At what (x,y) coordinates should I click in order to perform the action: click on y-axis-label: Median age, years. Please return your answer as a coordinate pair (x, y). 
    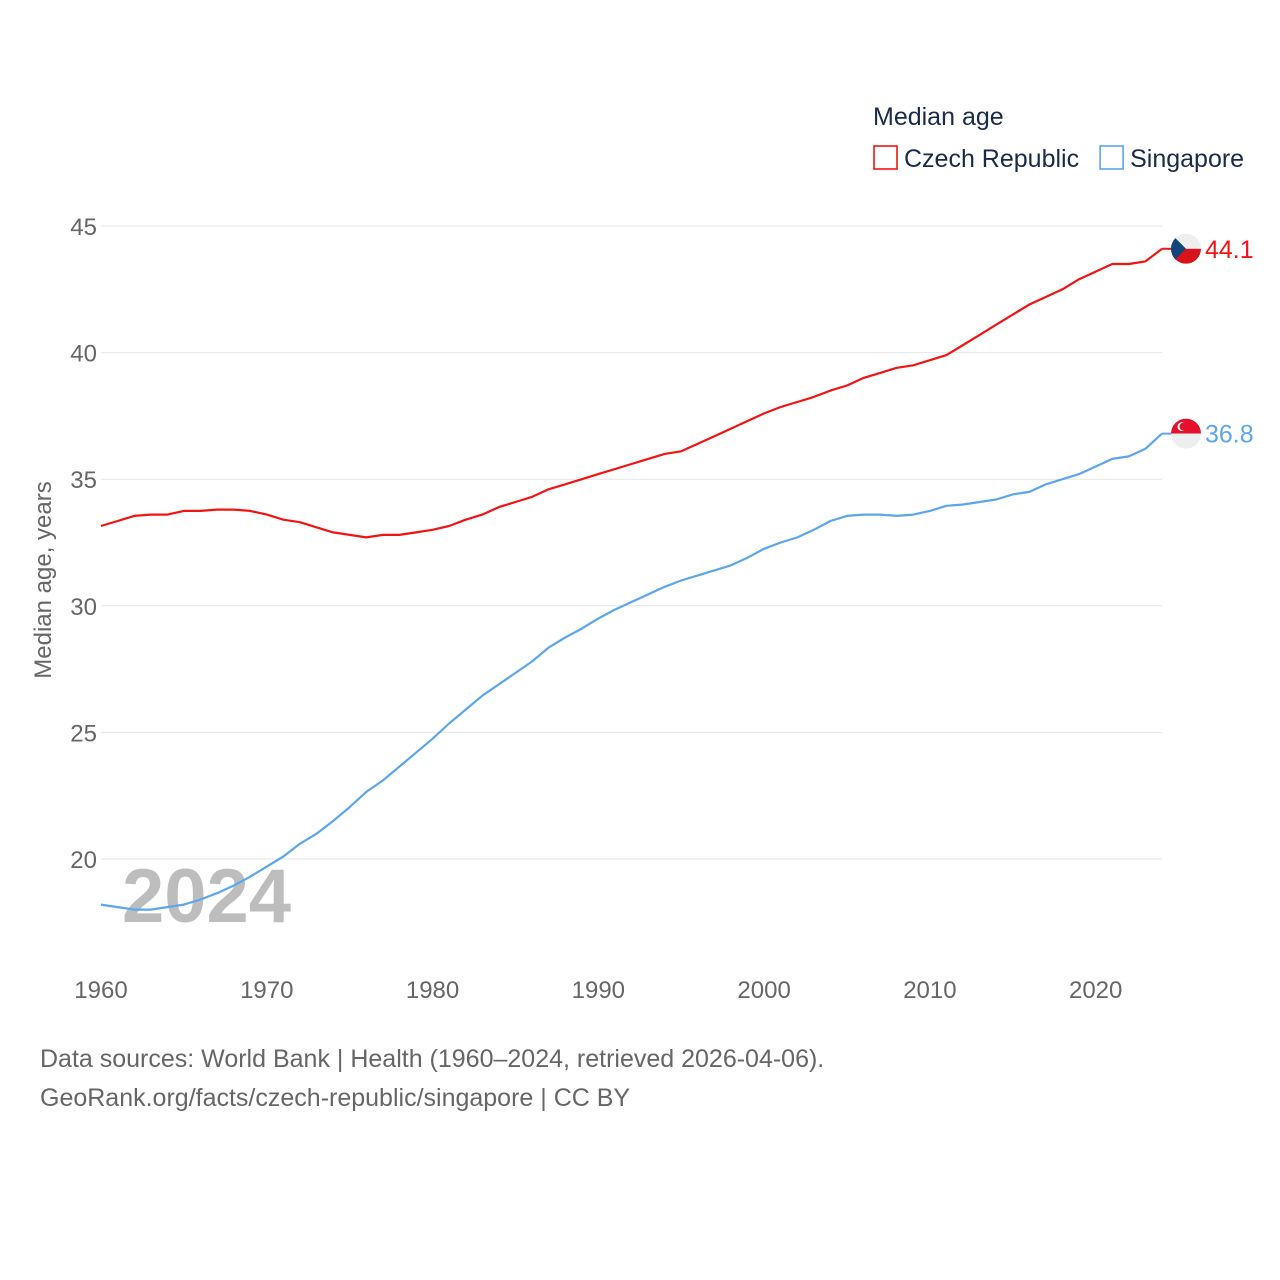
    Looking at the image, I should click on (43, 579).